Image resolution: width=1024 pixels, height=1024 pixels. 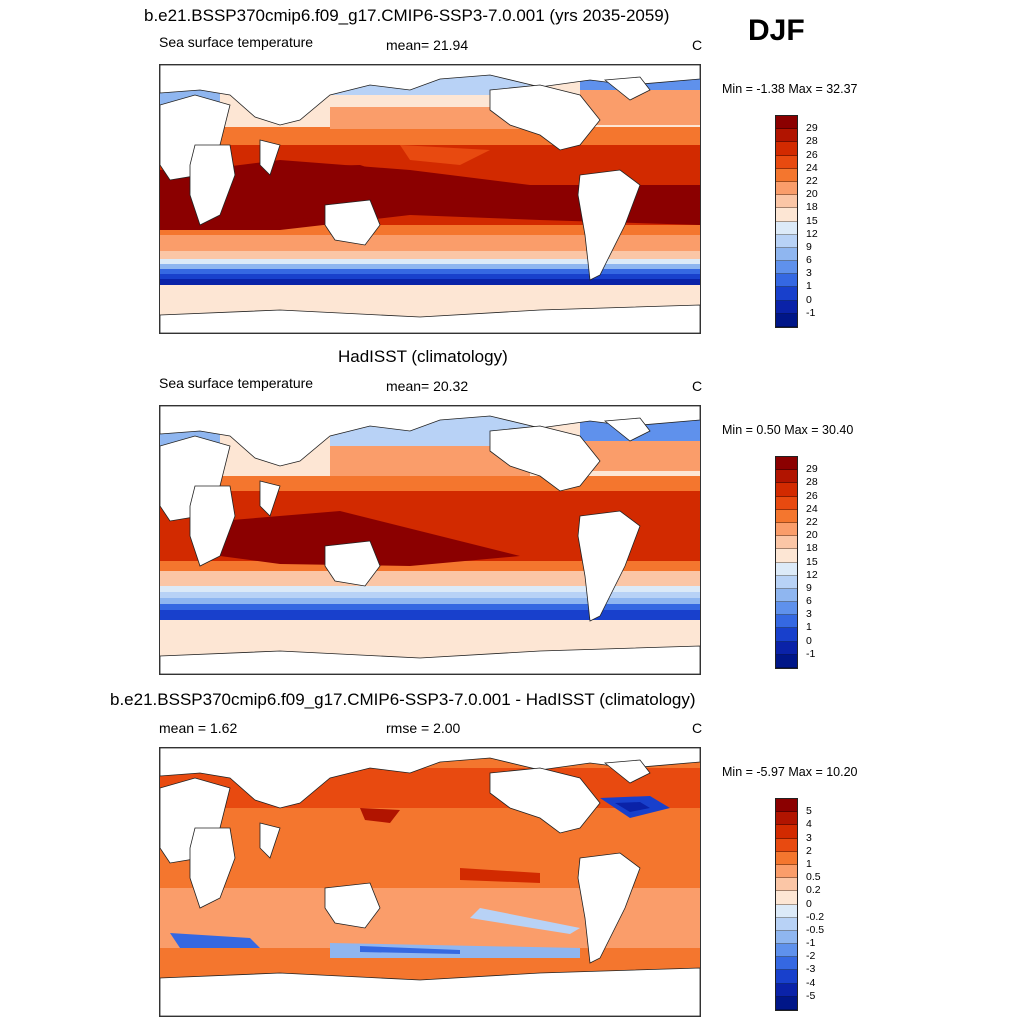 I want to click on panel-2-mean-label: mean= 20.32, so click(x=427, y=386).